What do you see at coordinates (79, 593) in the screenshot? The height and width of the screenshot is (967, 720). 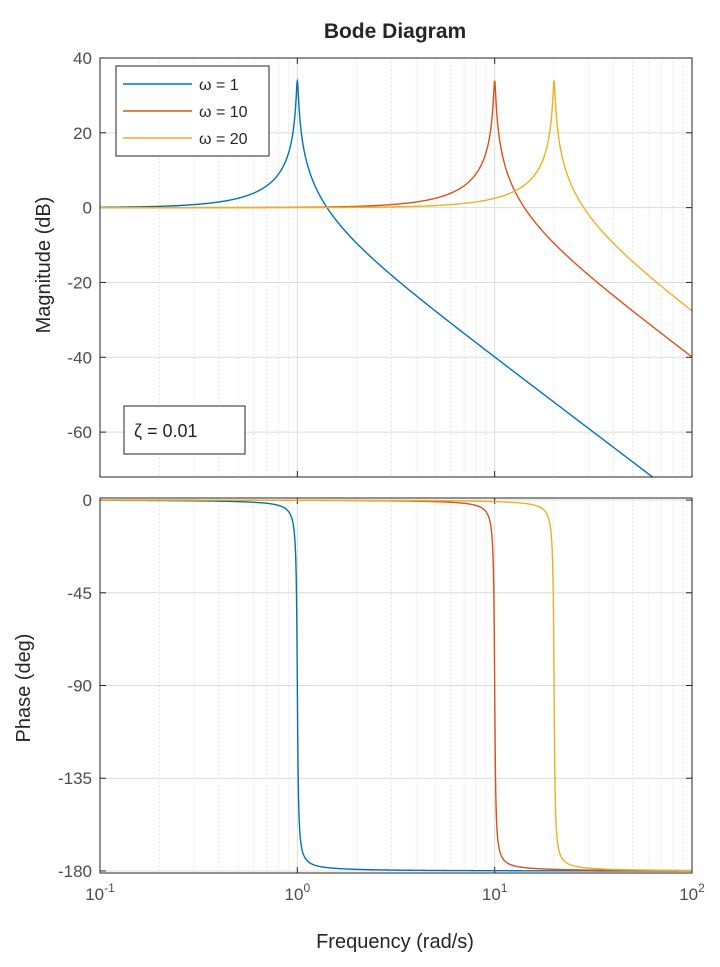 I see `y-tick-label: -45` at bounding box center [79, 593].